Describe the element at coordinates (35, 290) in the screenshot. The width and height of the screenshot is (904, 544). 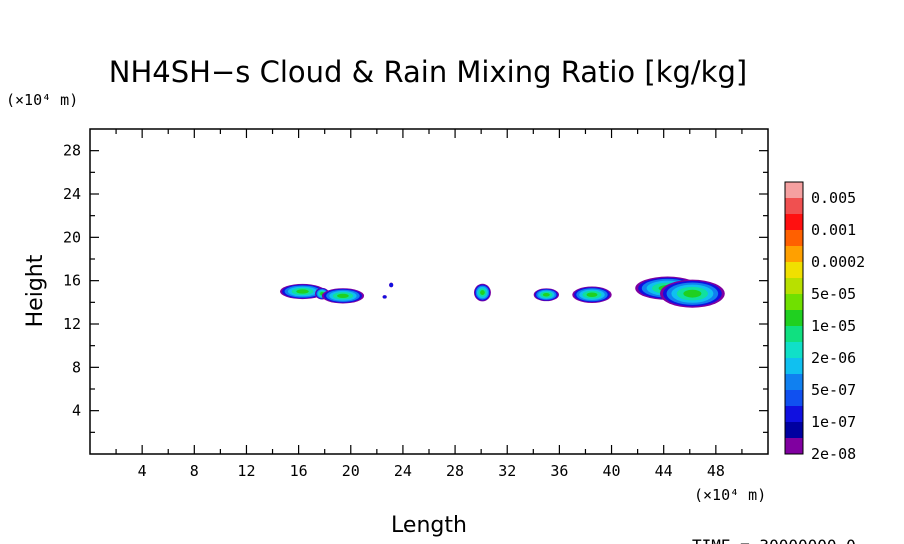
I see `y-axis-title: Height` at that location.